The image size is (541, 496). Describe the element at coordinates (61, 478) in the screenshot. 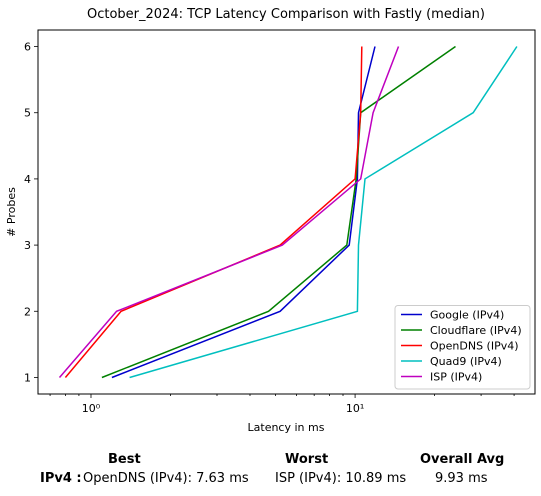

I see `row-label: IPv4 :` at that location.